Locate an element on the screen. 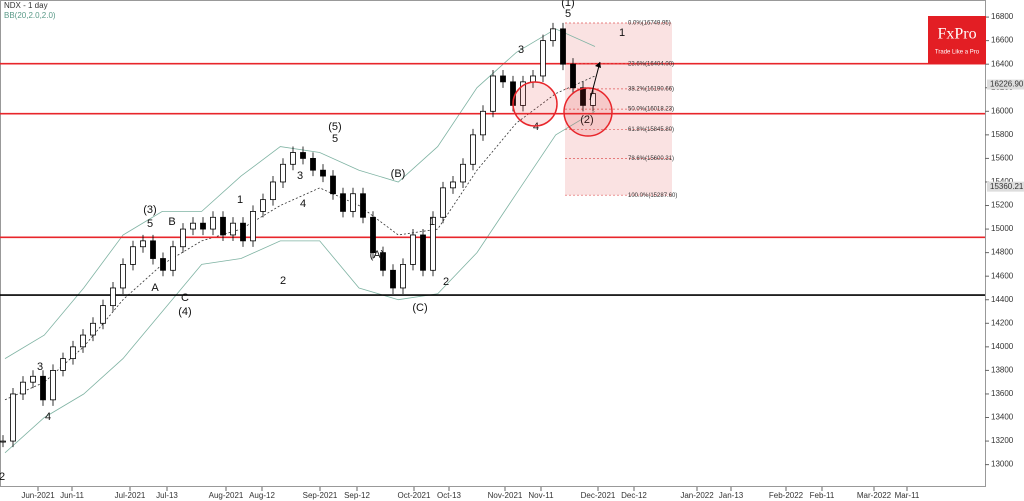 The image size is (1024, 501). y-tick-label: 16600 is located at coordinates (1002, 40).